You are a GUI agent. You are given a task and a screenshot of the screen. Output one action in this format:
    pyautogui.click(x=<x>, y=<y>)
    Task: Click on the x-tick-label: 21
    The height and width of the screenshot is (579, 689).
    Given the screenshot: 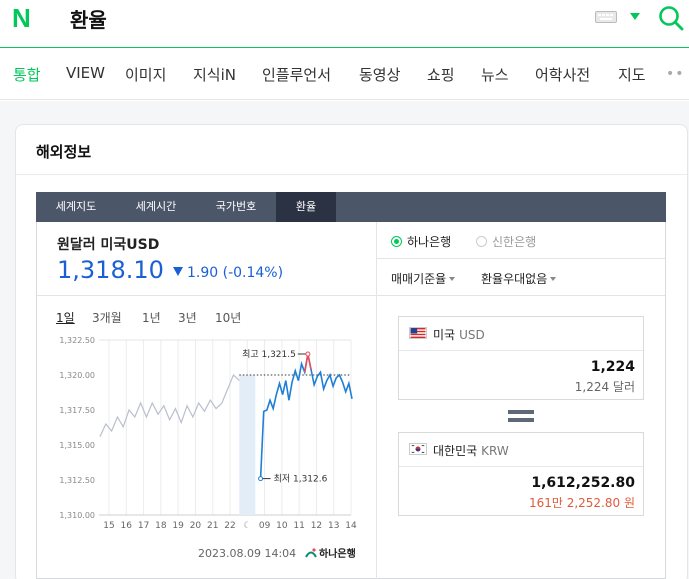 What is the action you would take?
    pyautogui.click(x=212, y=526)
    